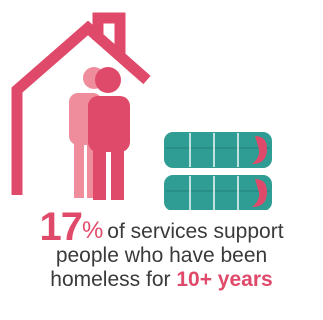  What do you see at coordinates (218, 192) in the screenshot?
I see `calendar-bottom` at bounding box center [218, 192].